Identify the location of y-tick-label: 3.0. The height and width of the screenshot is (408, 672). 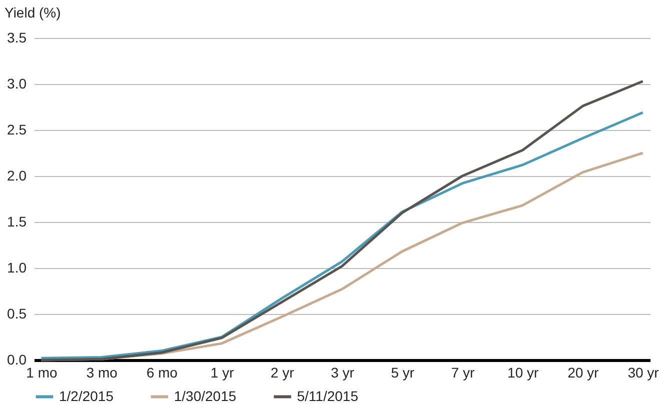
(17, 84).